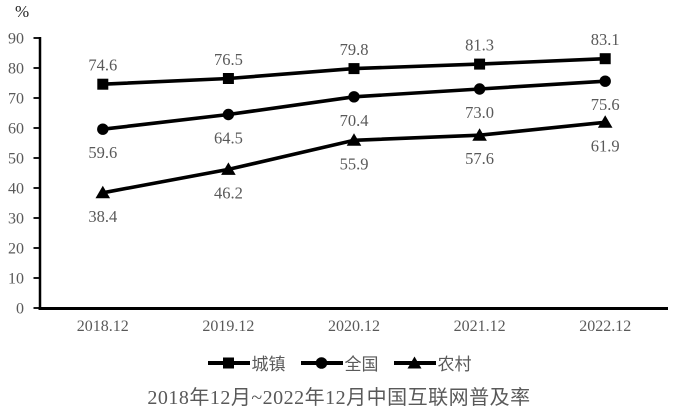 The height and width of the screenshot is (412, 678). What do you see at coordinates (102, 65) in the screenshot?
I see `data-label-urban: 74.6` at bounding box center [102, 65].